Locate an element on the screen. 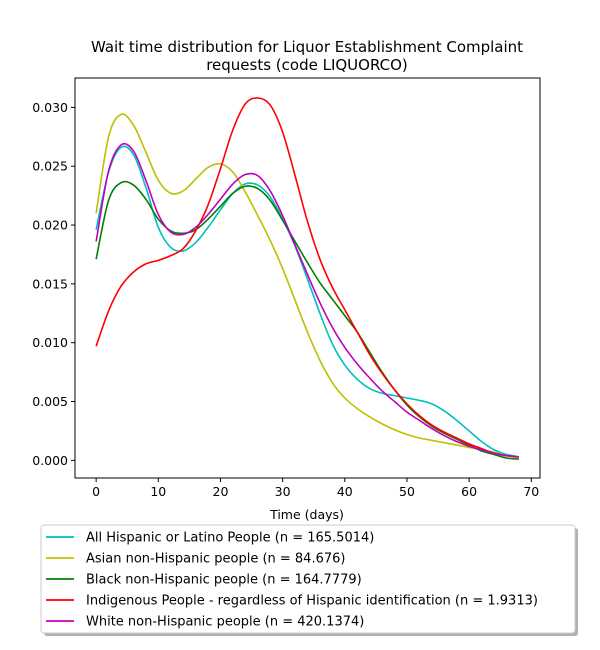  chart-title-line-2: requests (code LIQUORCO) is located at coordinates (307, 65).